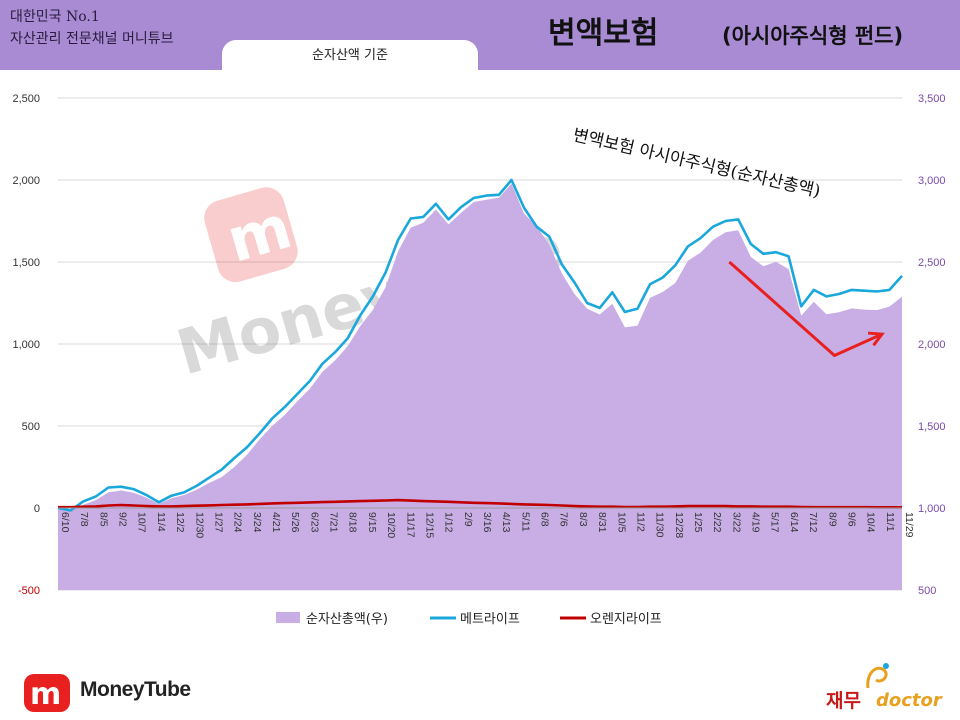 The image size is (960, 720). I want to click on x-tick-label: 8/18, so click(353, 522).